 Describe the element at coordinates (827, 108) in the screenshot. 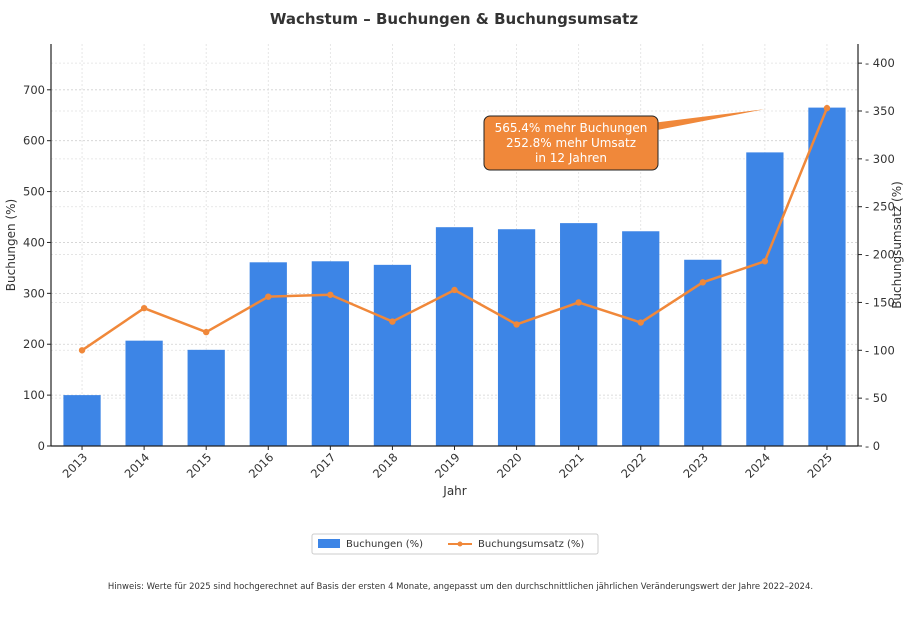

I see `line-point-2025` at that location.